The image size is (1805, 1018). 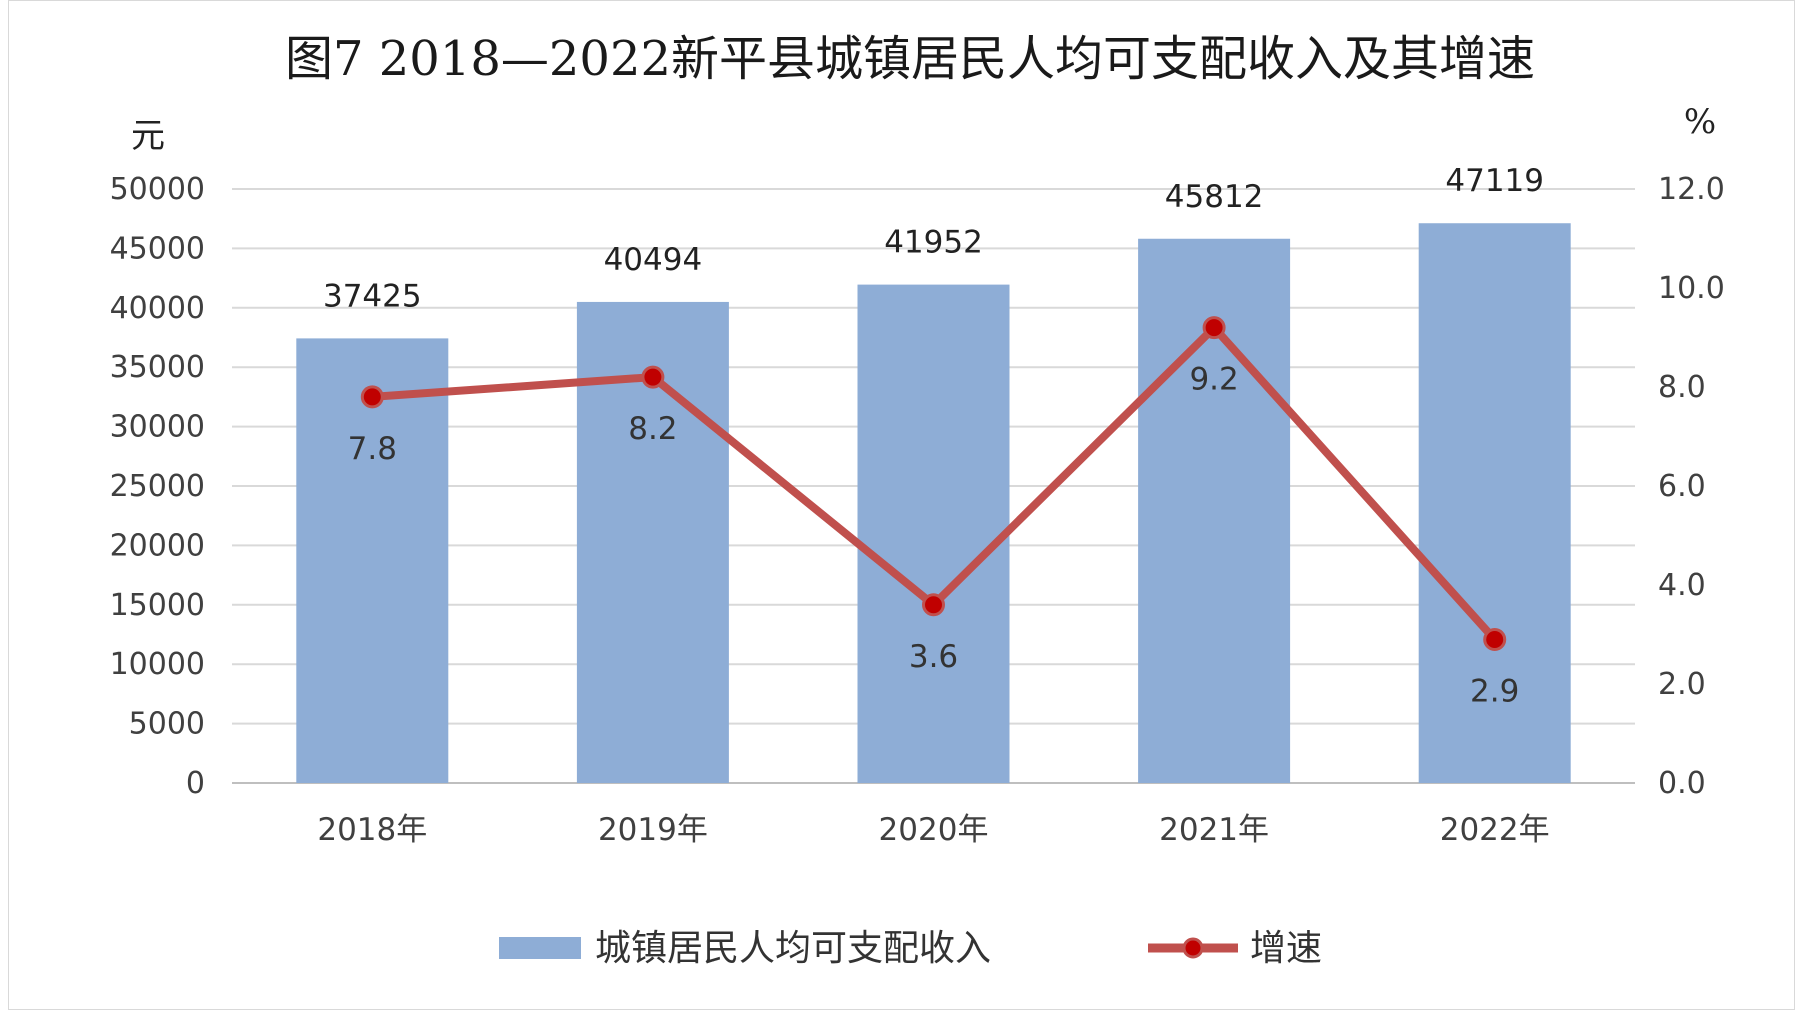 What do you see at coordinates (1286, 948) in the screenshot?
I see `legend-line-label: 增速` at bounding box center [1286, 948].